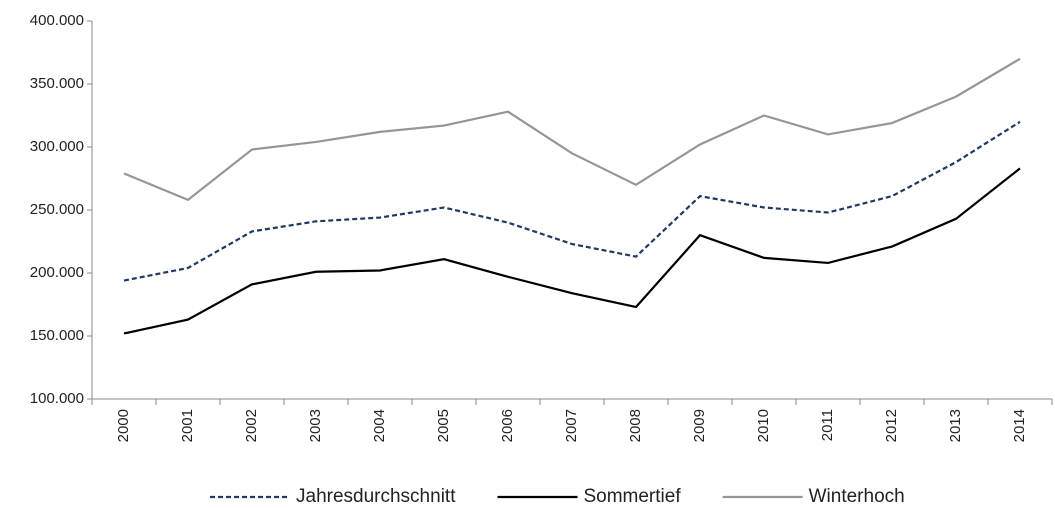  I want to click on y-tick-label: 200.000, so click(57, 272).